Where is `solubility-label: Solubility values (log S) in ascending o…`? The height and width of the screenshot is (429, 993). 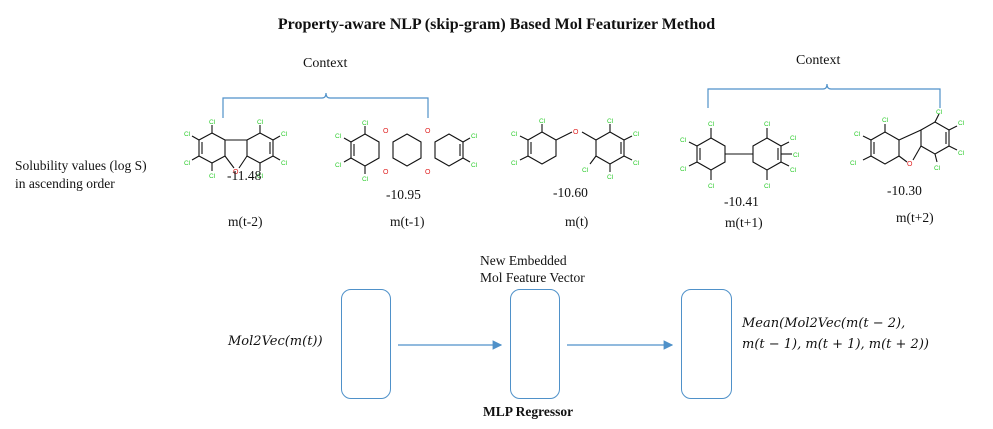 solubility-label: Solubility values (log S) in ascending o… is located at coordinates (81, 175).